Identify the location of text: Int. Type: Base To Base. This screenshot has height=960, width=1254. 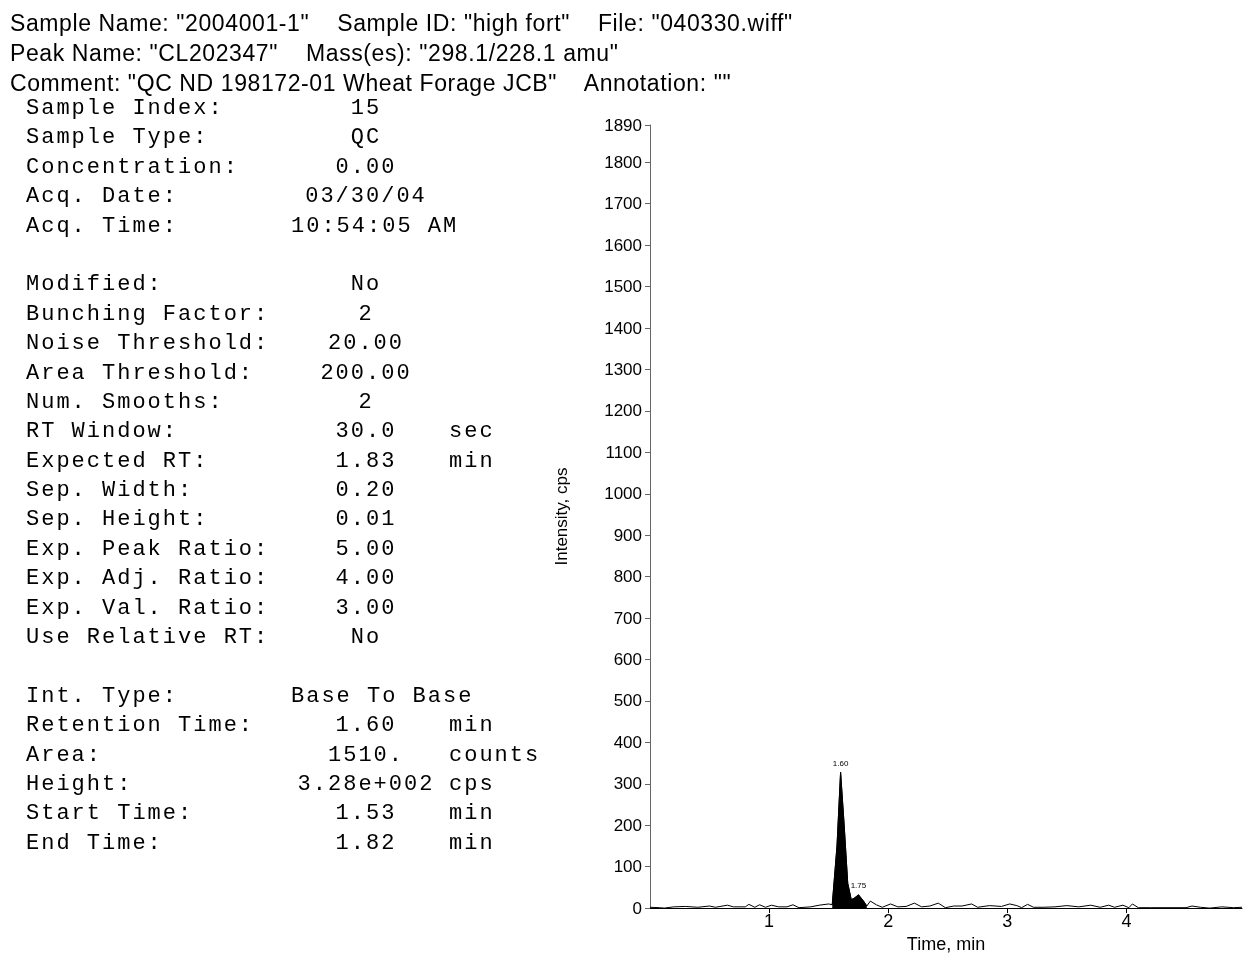
(250, 696).